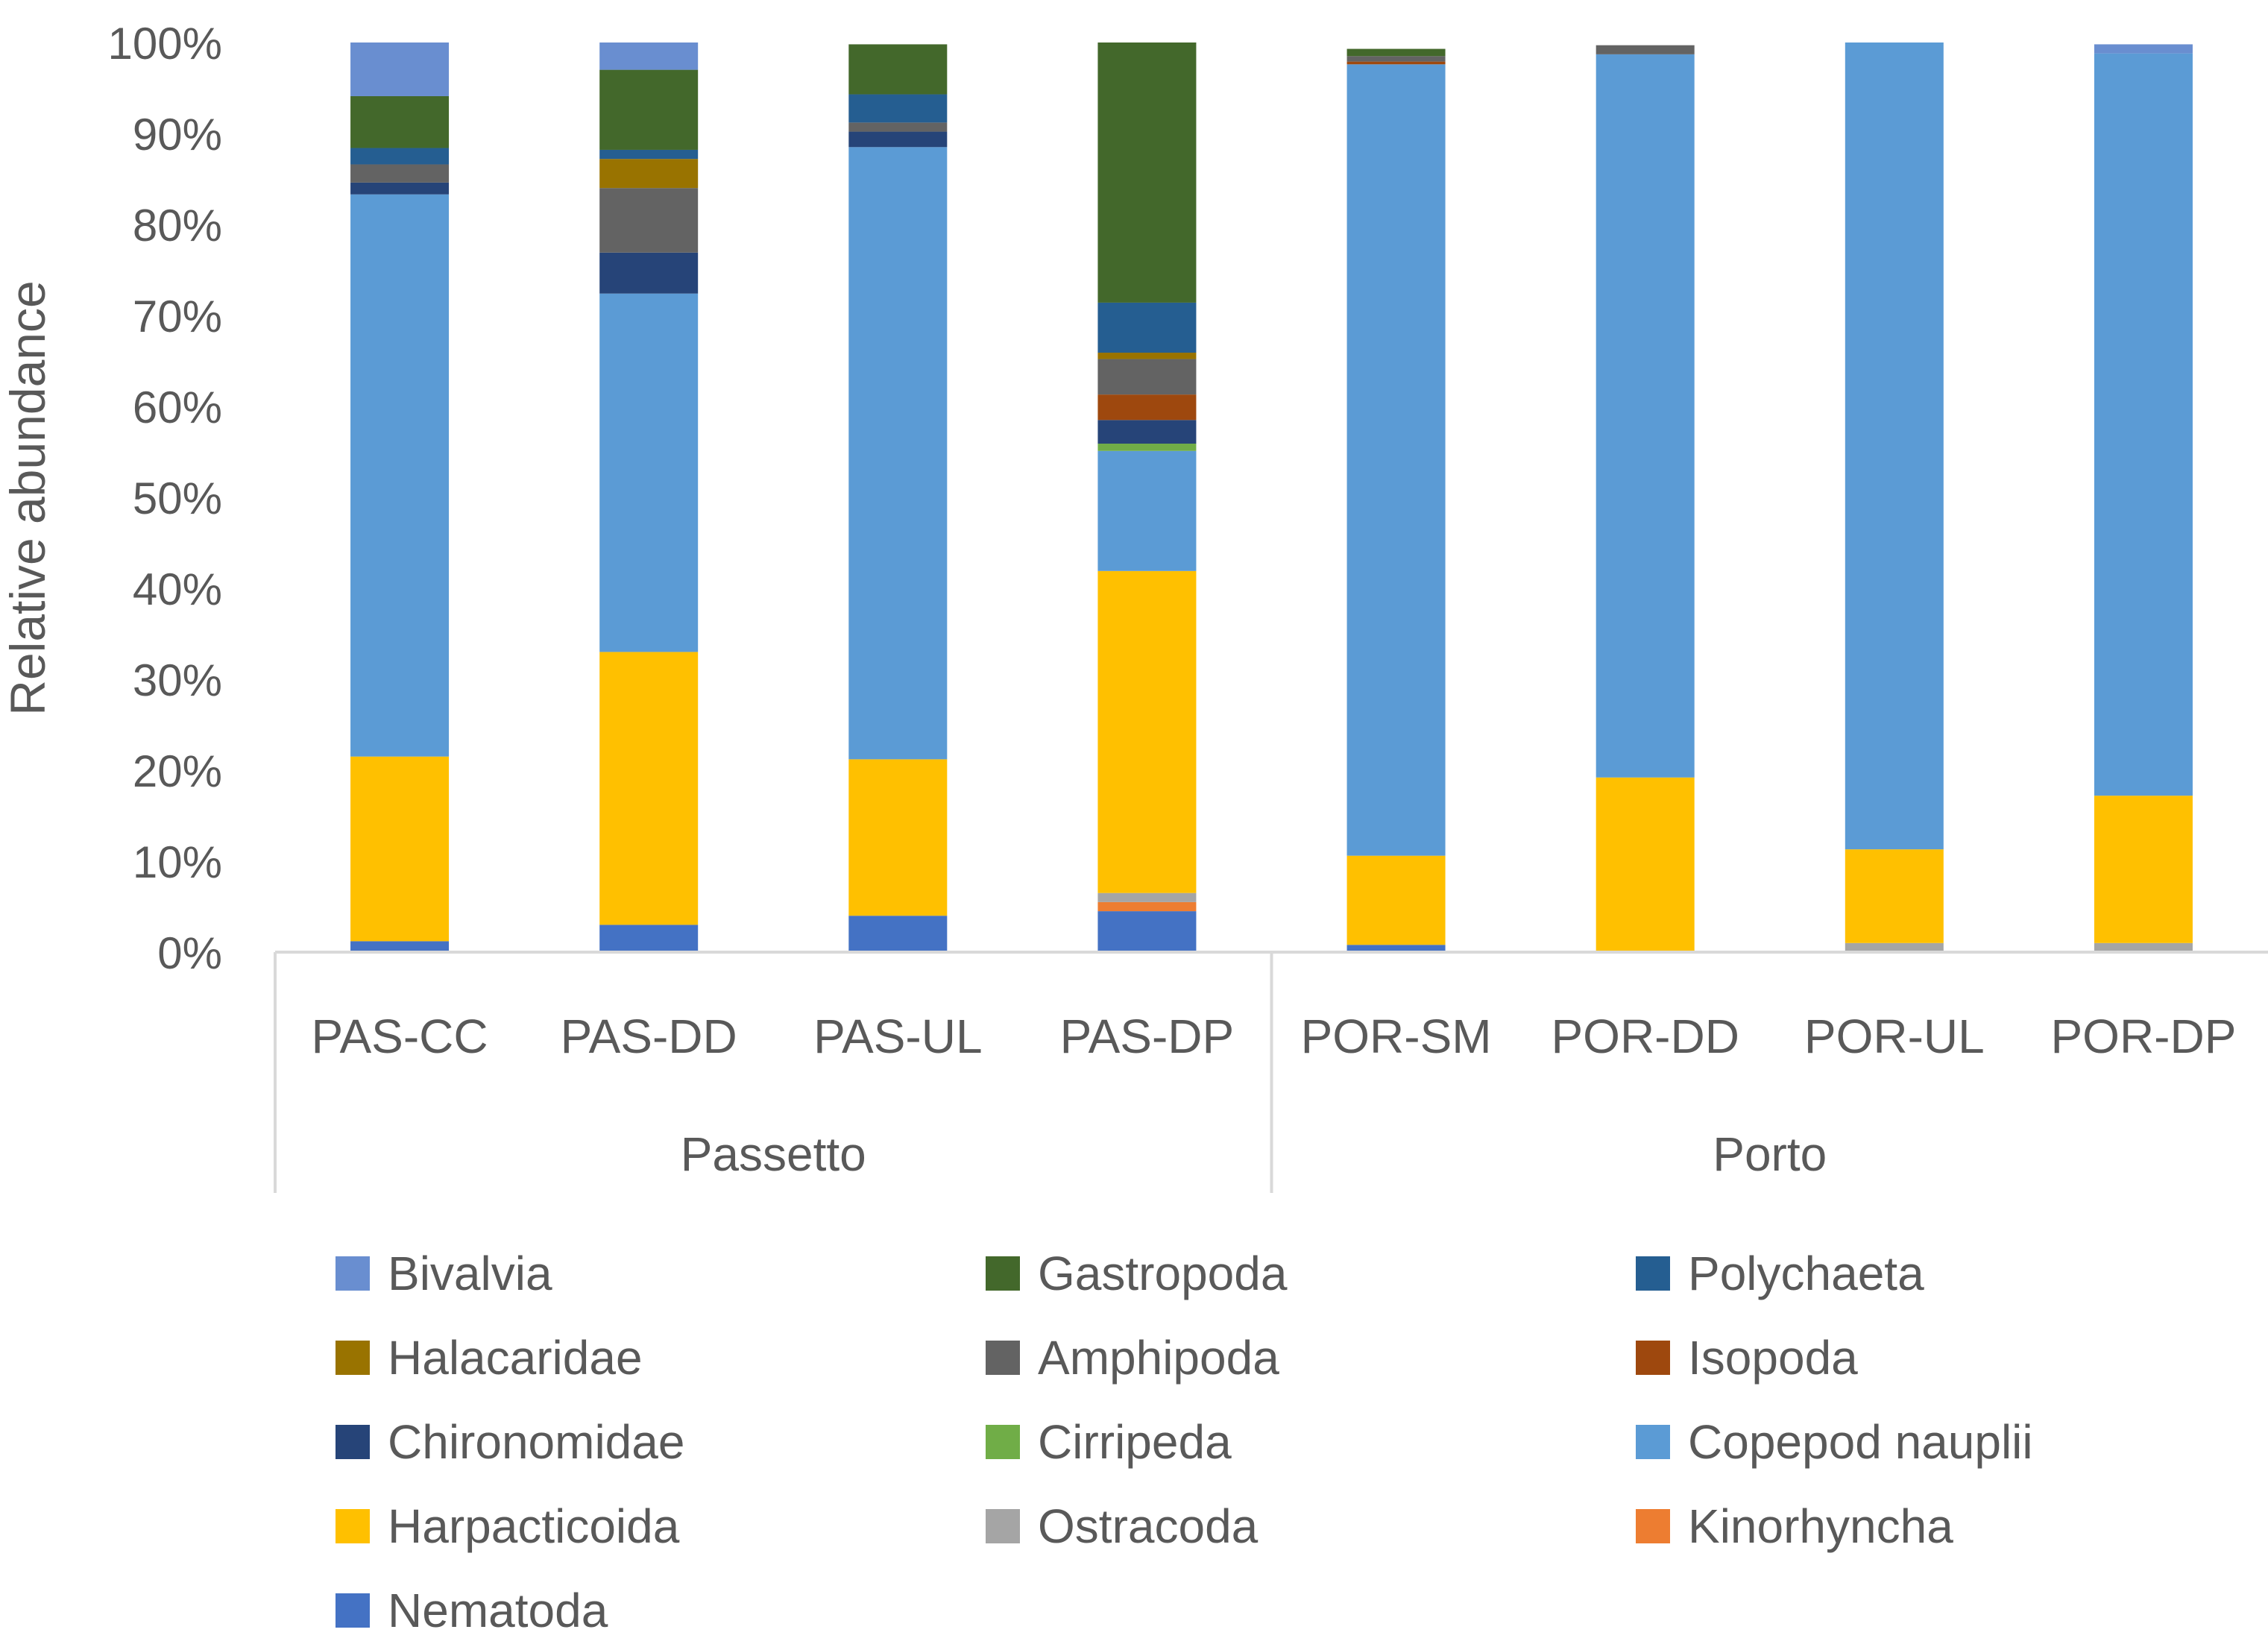  What do you see at coordinates (1147, 731) in the screenshot?
I see `bar-segment-pas-dp-harpacticoida` at bounding box center [1147, 731].